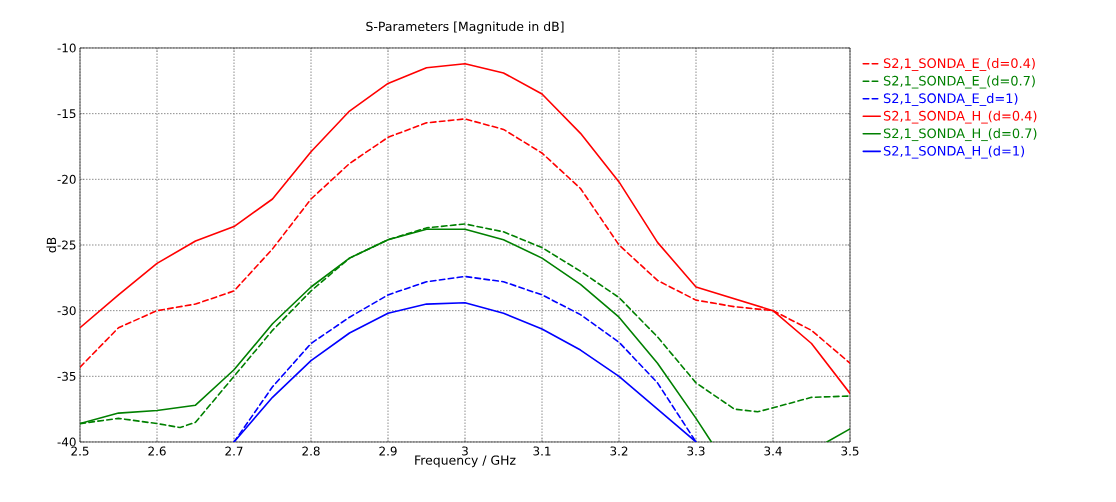  What do you see at coordinates (66, 311) in the screenshot?
I see `y-tick-label: -30` at bounding box center [66, 311].